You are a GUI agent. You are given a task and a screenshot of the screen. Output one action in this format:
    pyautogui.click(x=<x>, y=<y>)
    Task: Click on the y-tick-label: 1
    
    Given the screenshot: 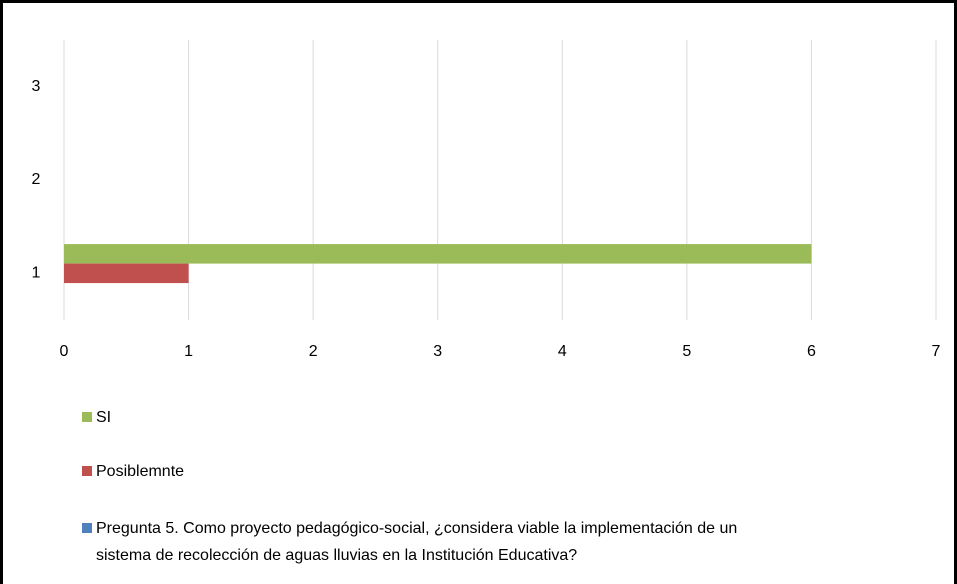 What is the action you would take?
    pyautogui.click(x=36, y=273)
    